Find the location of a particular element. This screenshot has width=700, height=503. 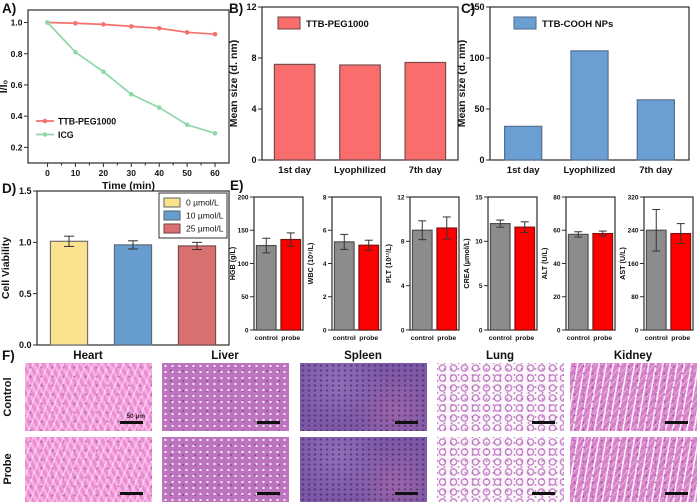

svg-text: 25 µmol/L is located at coordinates (205, 228).